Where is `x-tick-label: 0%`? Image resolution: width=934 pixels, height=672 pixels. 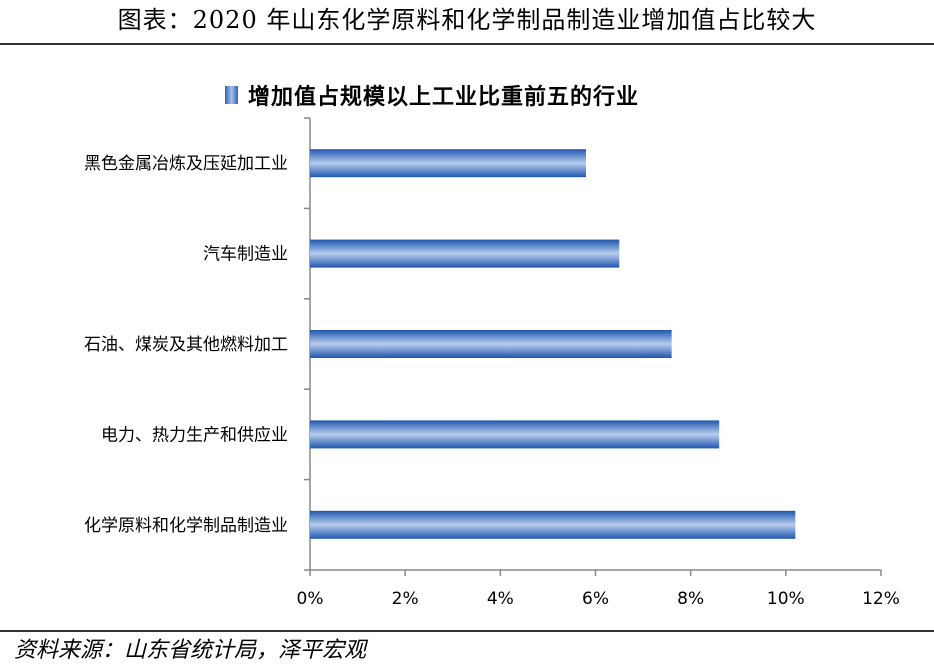 x-tick-label: 0% is located at coordinates (310, 599).